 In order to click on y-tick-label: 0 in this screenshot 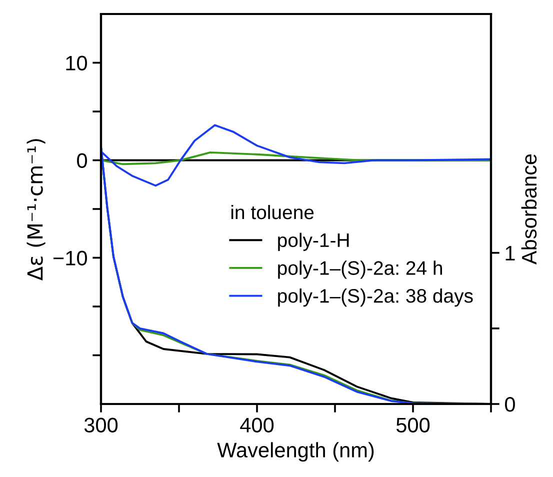, I will do `click(82, 160)`.